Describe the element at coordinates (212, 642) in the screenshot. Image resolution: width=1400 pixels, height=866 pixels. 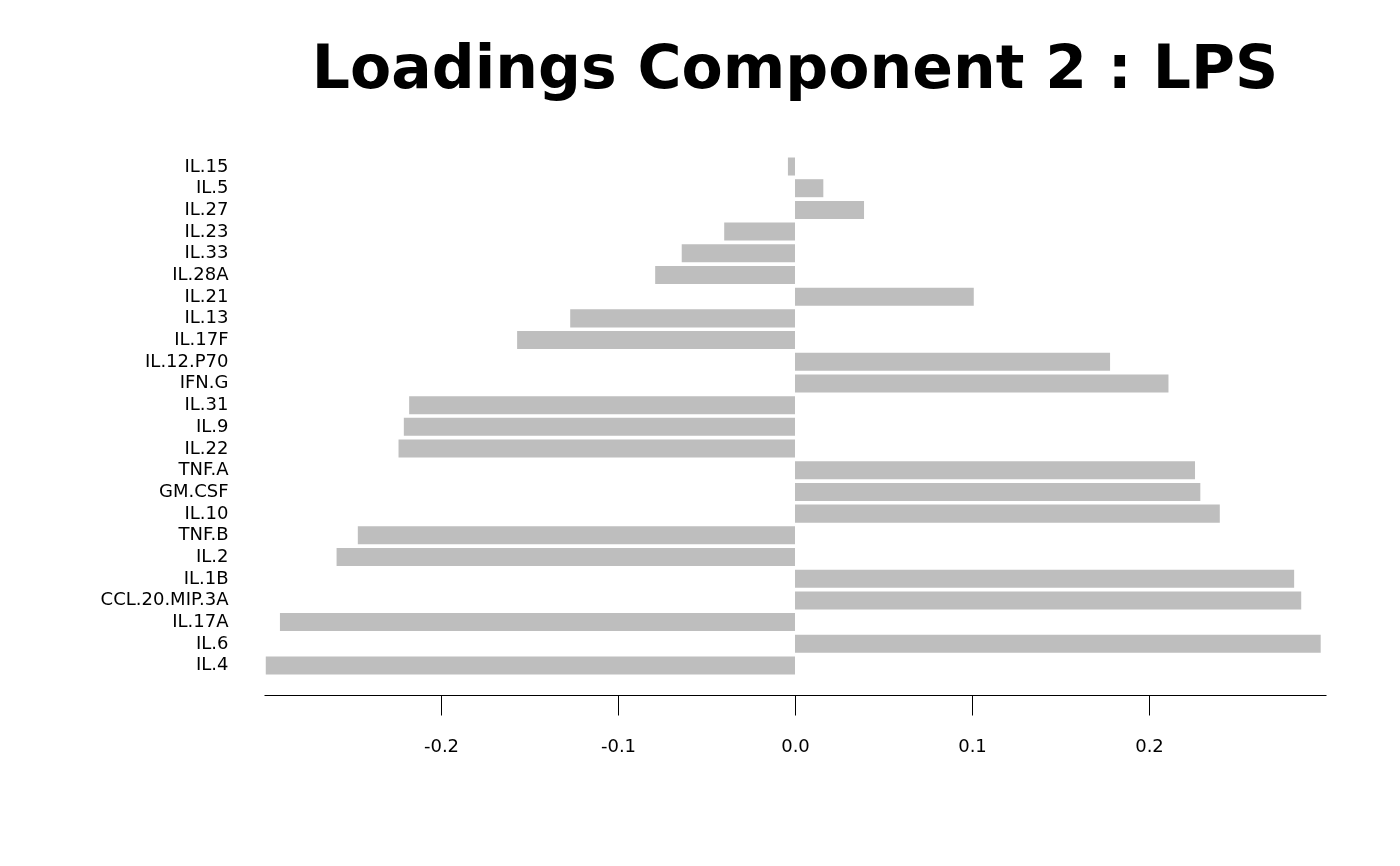
I see `y-tick-label: IL.6` at that location.